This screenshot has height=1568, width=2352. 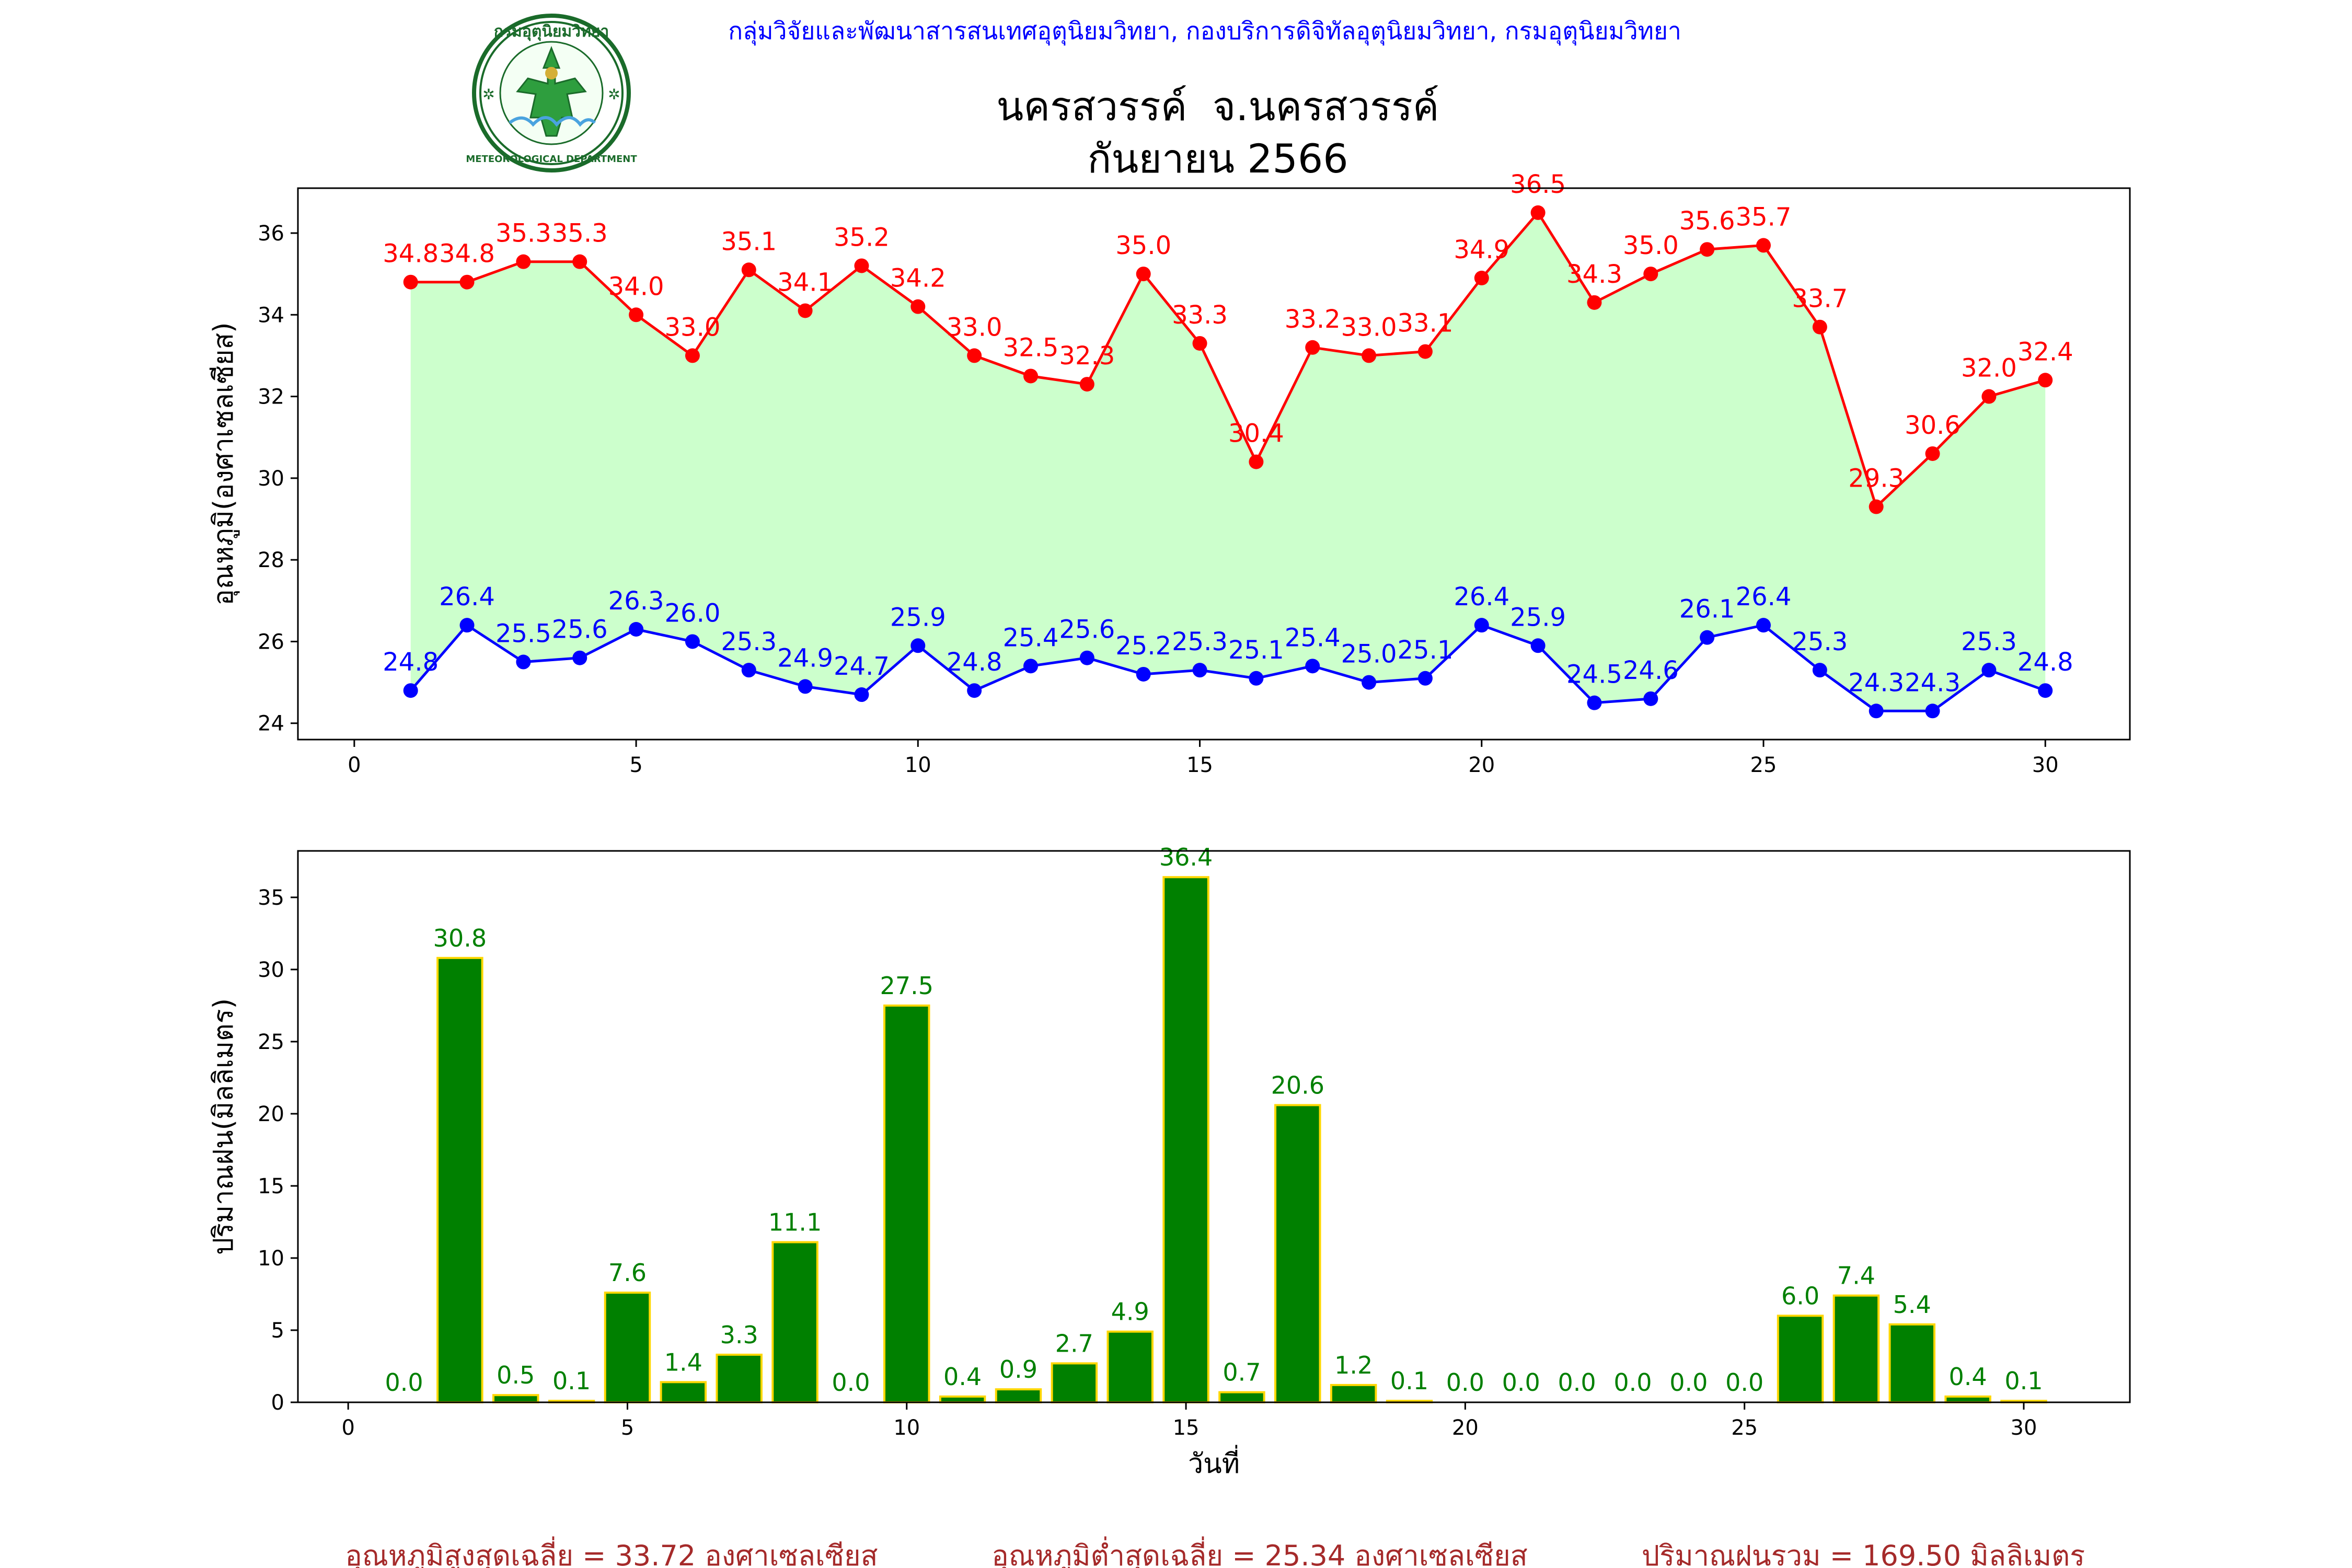 What do you see at coordinates (1297, 1085) in the screenshot?
I see `rainfall-bar-label: 20.6` at bounding box center [1297, 1085].